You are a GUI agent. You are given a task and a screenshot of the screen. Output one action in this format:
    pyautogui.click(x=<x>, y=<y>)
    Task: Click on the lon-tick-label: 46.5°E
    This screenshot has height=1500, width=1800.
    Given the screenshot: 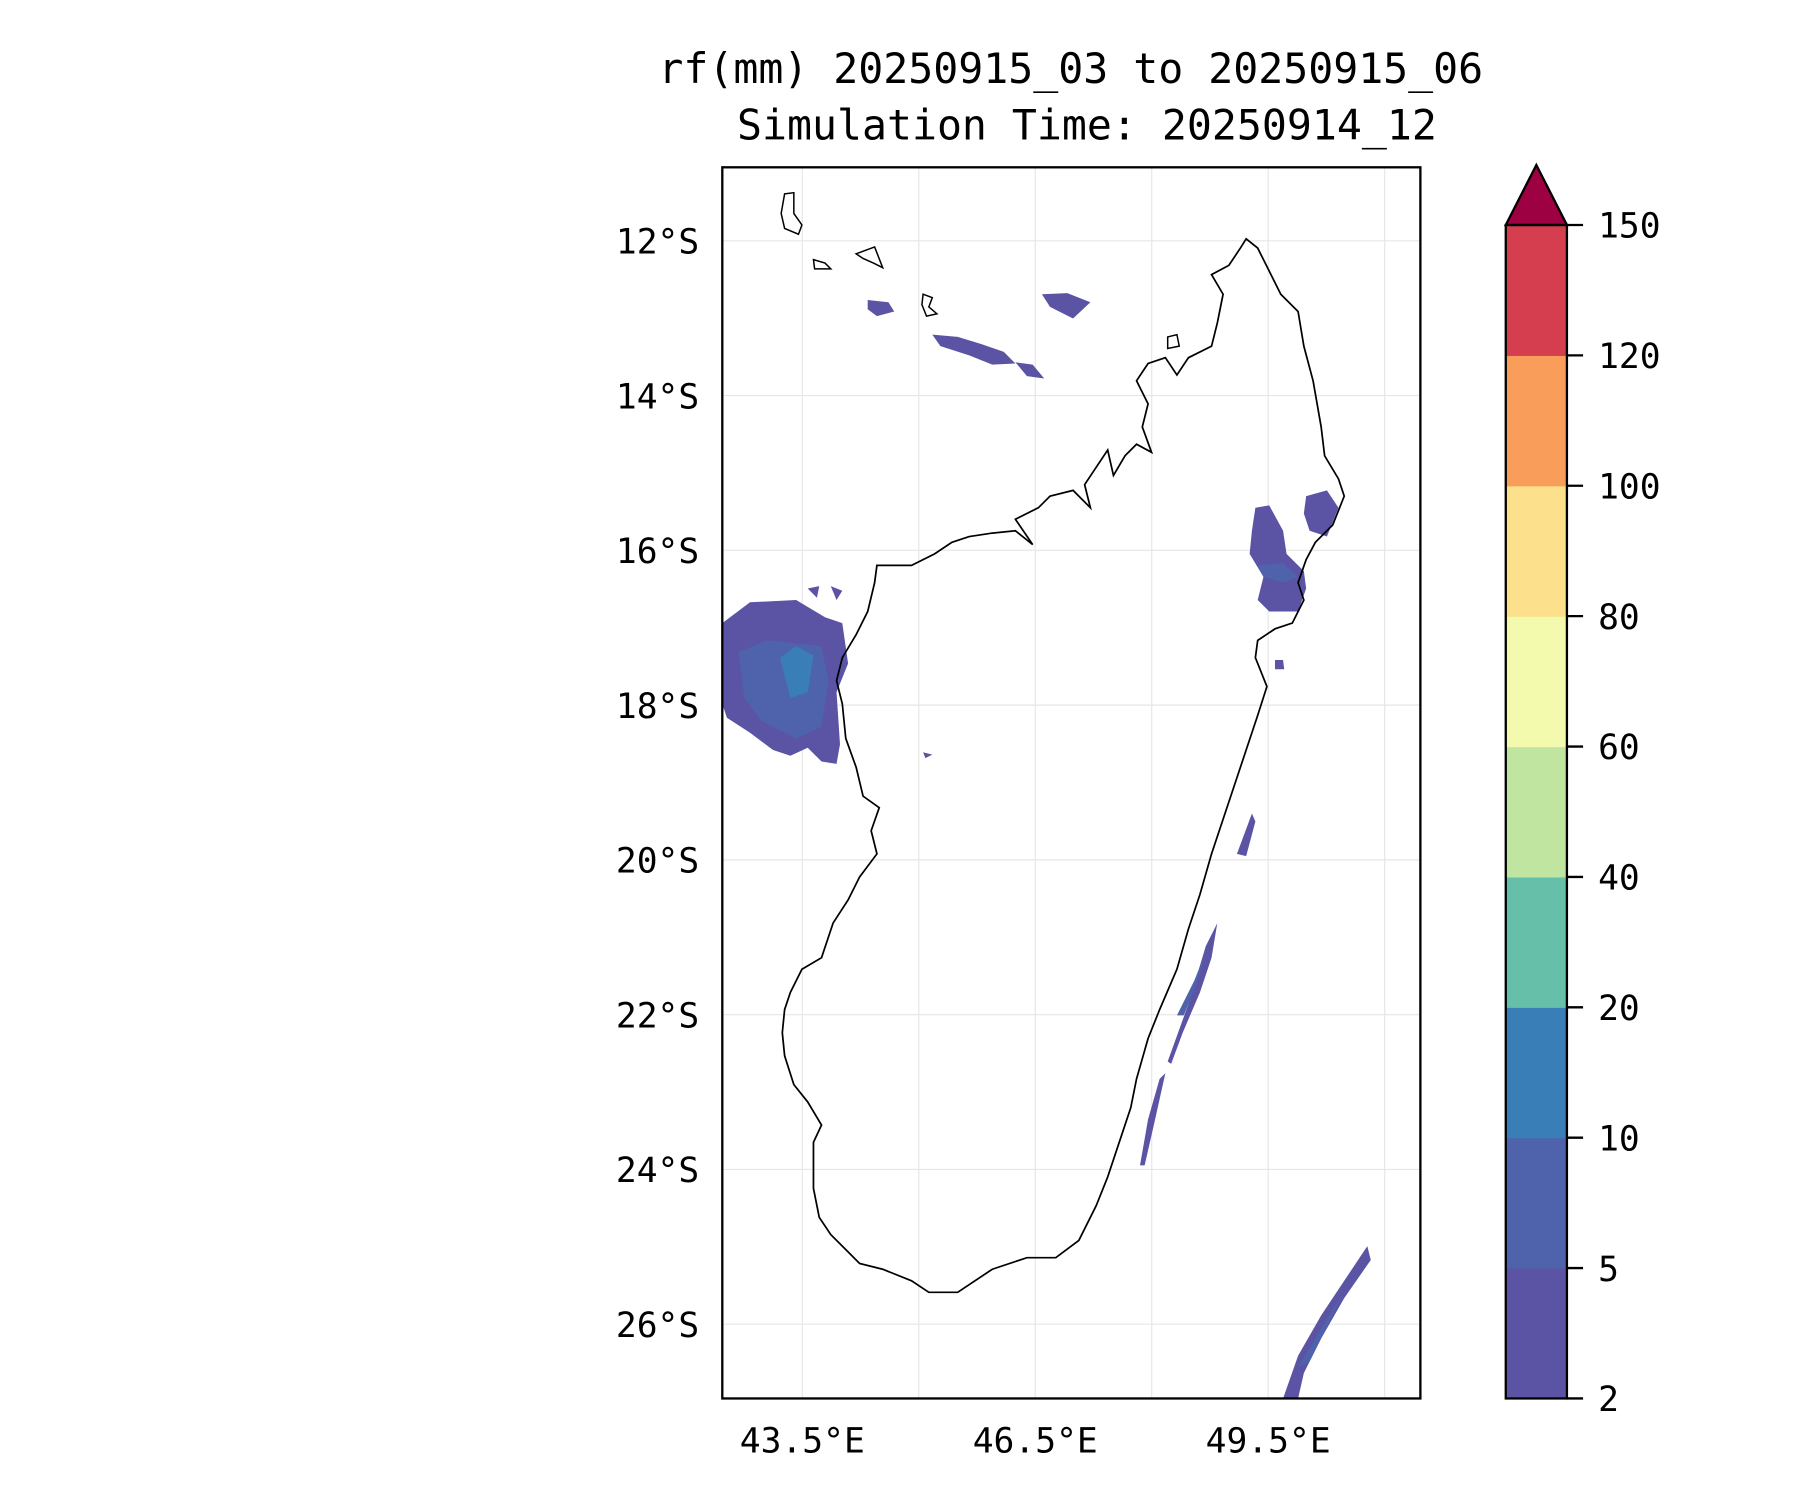 What is the action you would take?
    pyautogui.click(x=1035, y=1442)
    